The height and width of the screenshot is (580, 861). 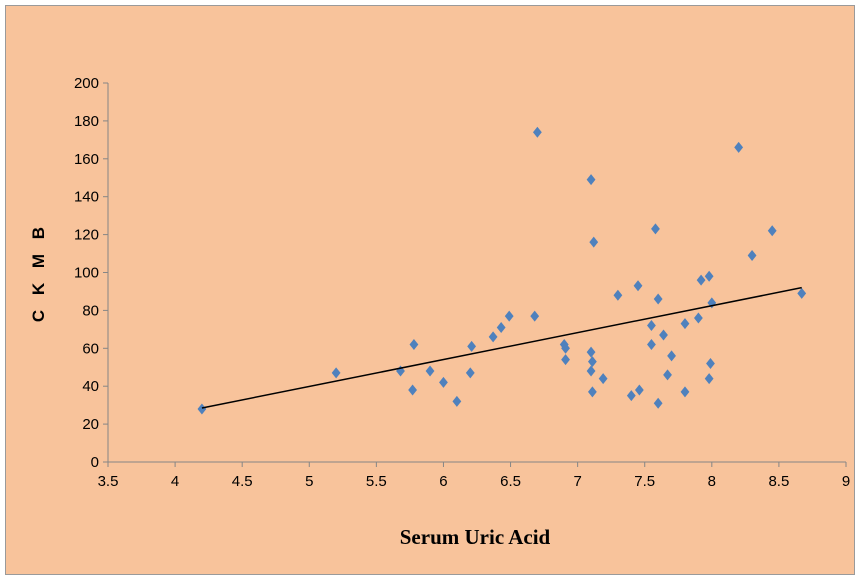 What do you see at coordinates (510, 481) in the screenshot?
I see `x-tick-label: 6.5` at bounding box center [510, 481].